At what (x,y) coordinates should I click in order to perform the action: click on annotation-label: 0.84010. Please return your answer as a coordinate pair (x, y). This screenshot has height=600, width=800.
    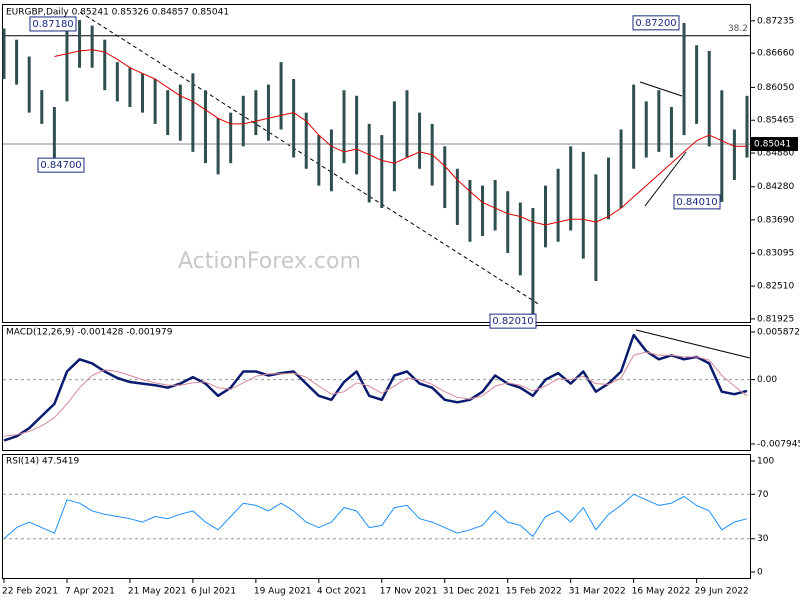
    Looking at the image, I should click on (696, 202).